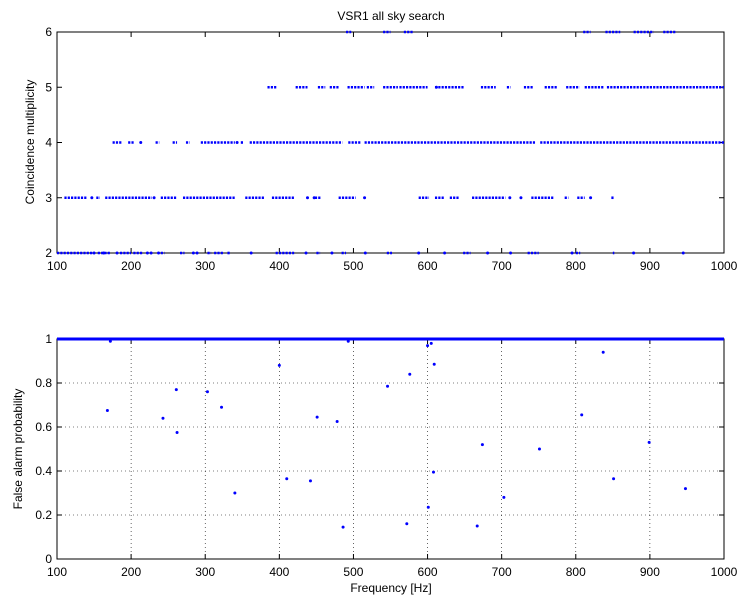  I want to click on y-tick-label: 0, so click(48, 559).